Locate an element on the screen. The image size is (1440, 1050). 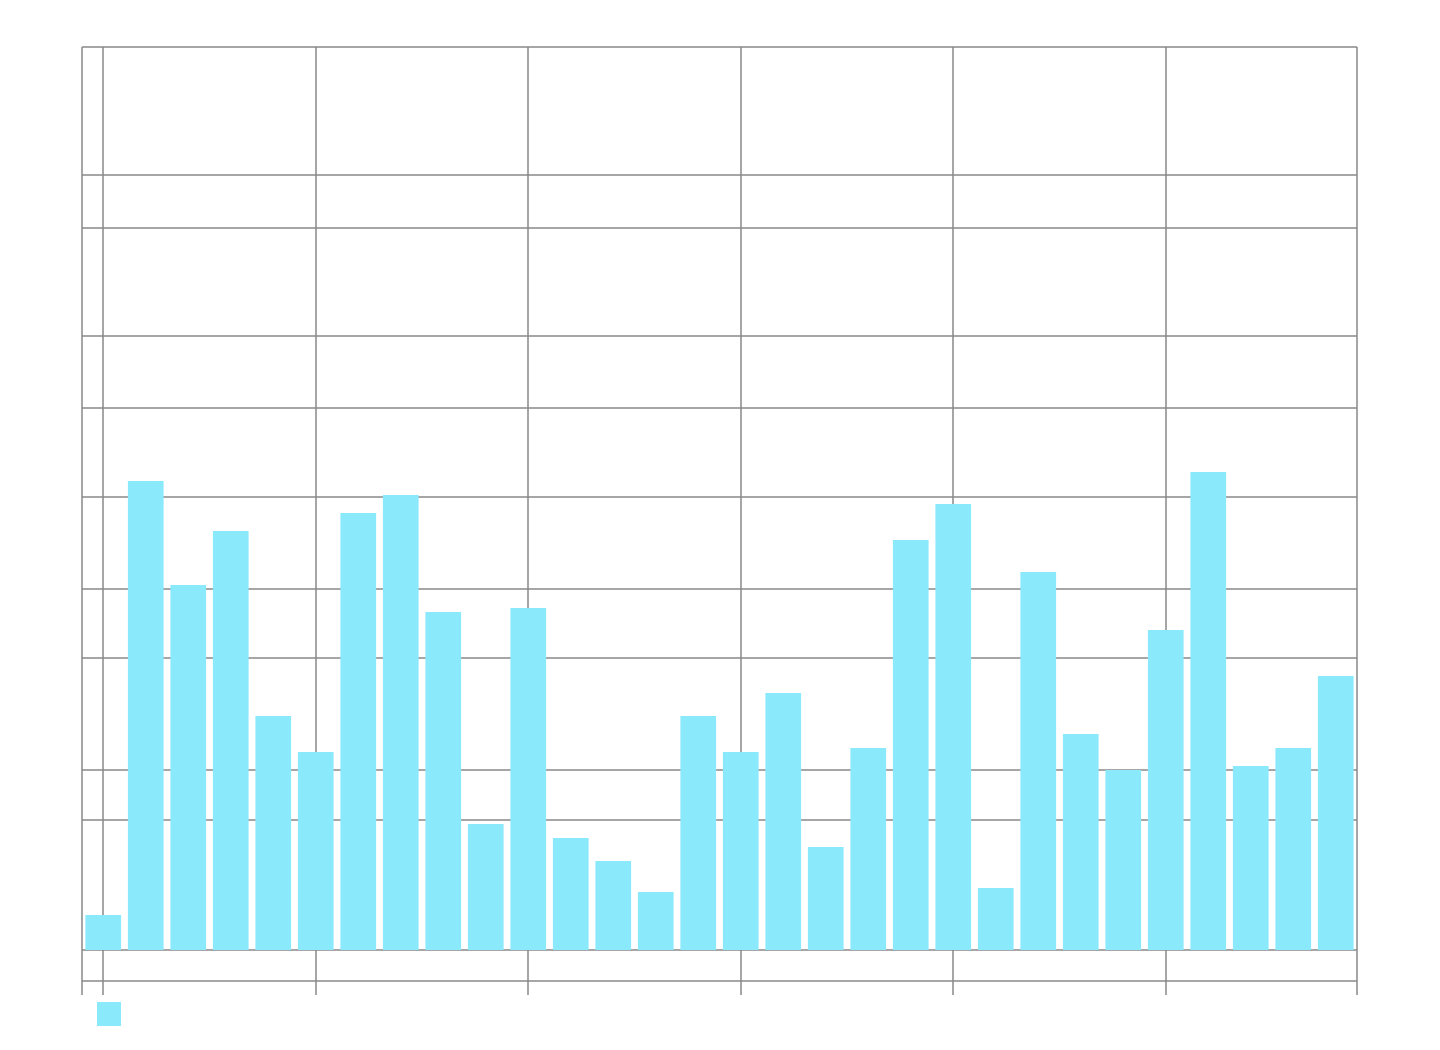
legend-swatch is located at coordinates (109, 1014).